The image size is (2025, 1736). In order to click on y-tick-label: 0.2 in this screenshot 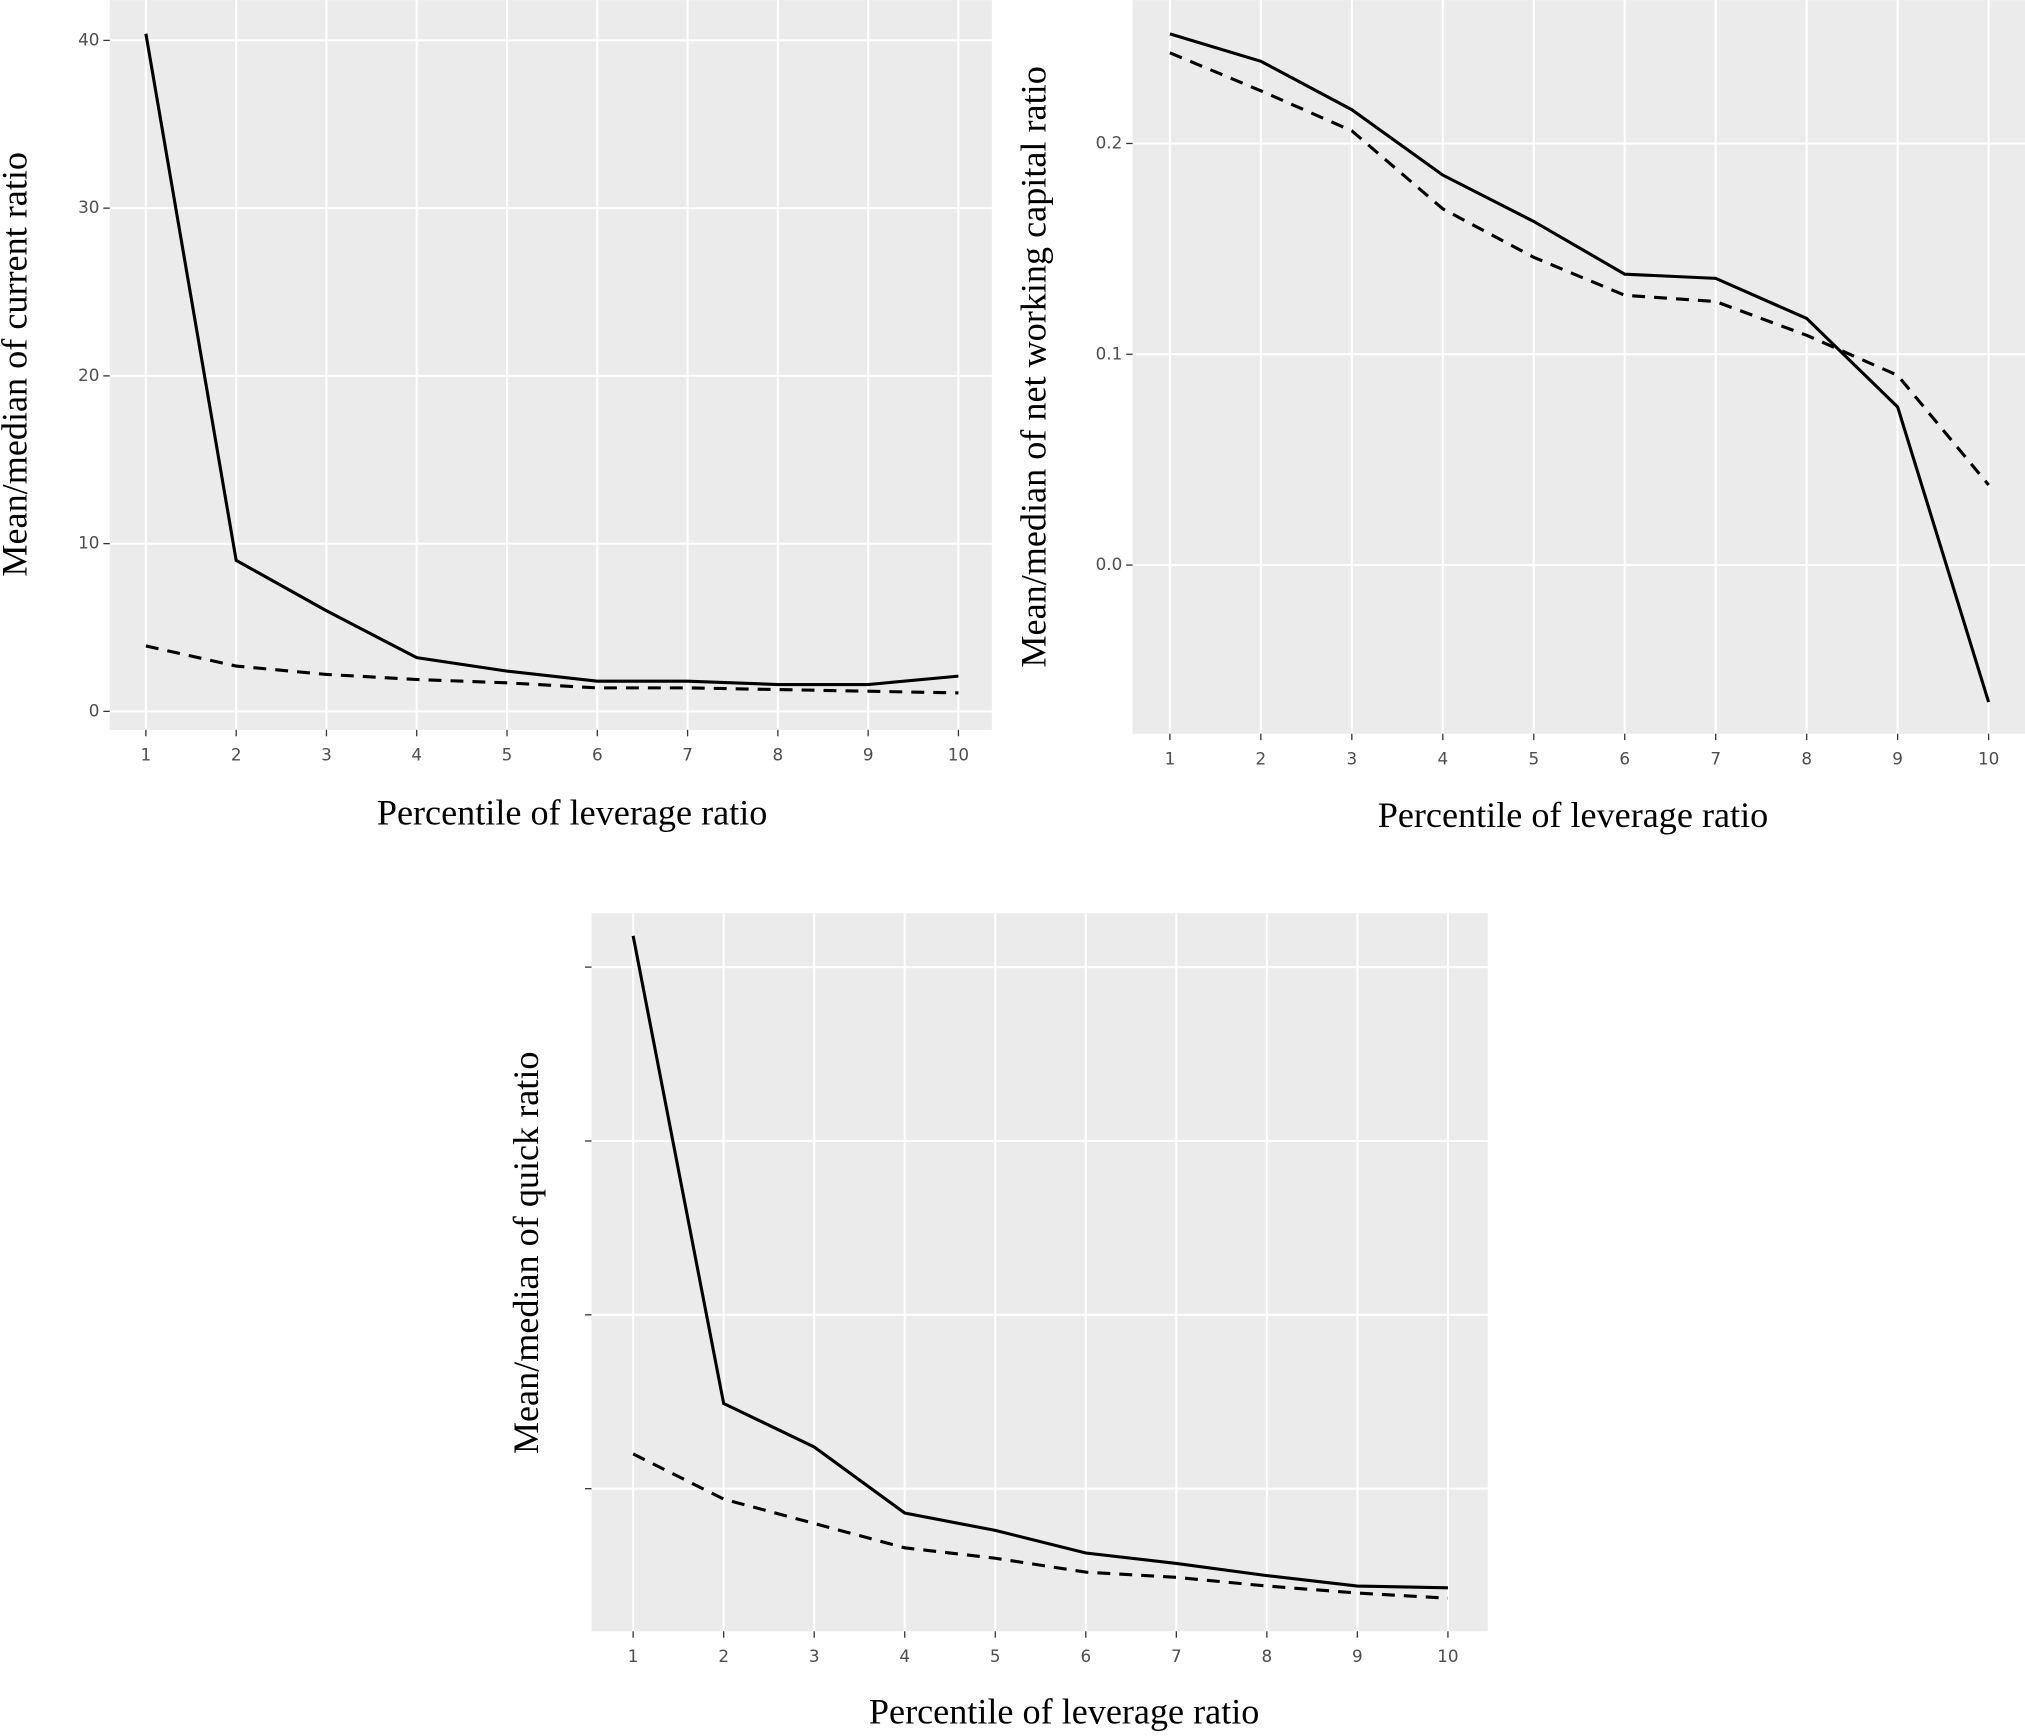, I will do `click(1109, 142)`.